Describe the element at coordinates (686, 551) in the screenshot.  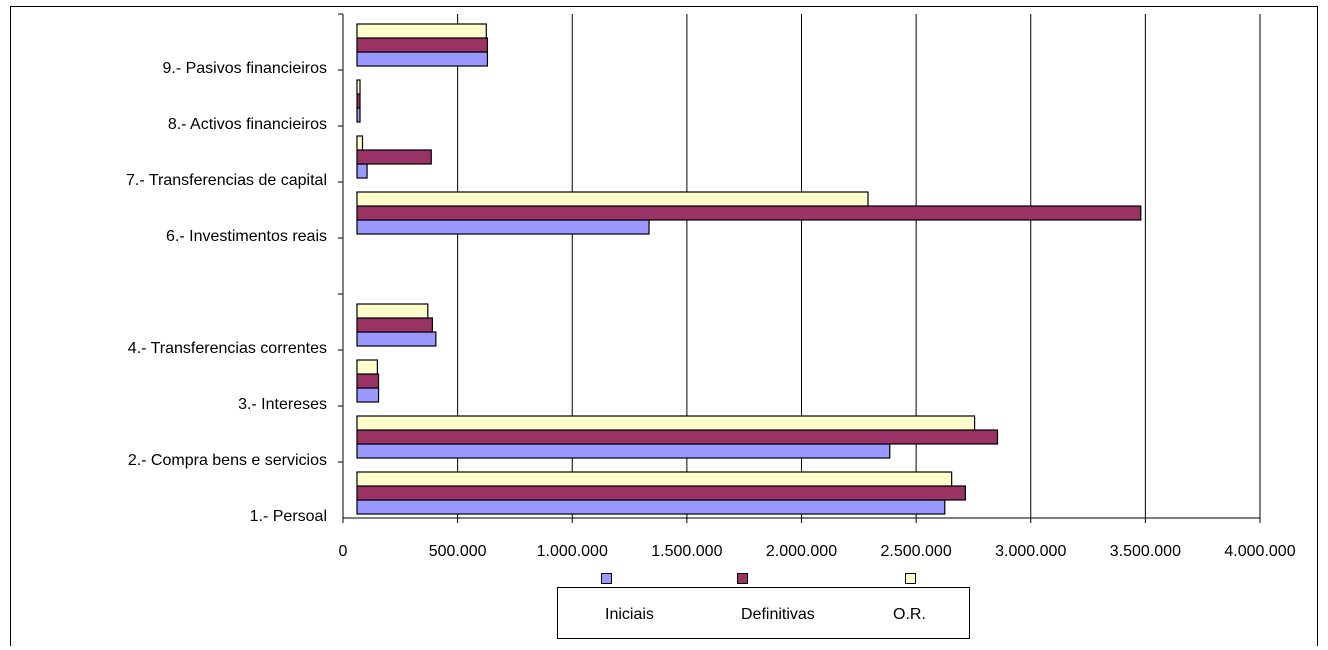
I see `x-tick-label: 1.500.000` at that location.